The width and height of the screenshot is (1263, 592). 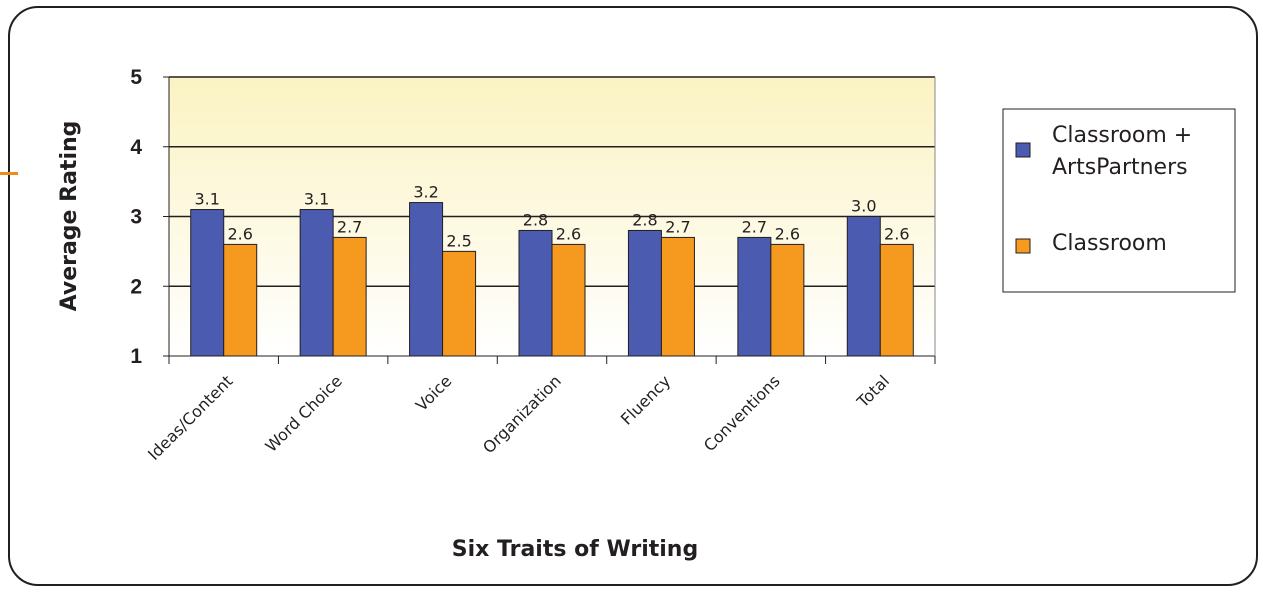 I want to click on data-label: 3.0, so click(x=863, y=206).